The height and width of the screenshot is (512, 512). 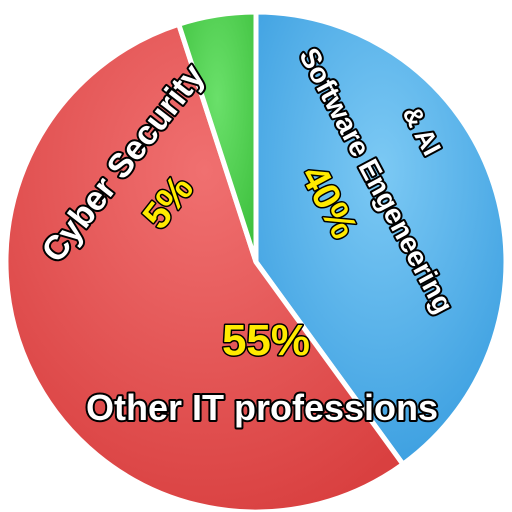 I want to click on slice-label-other-it: Other IT professions, so click(x=262, y=407).